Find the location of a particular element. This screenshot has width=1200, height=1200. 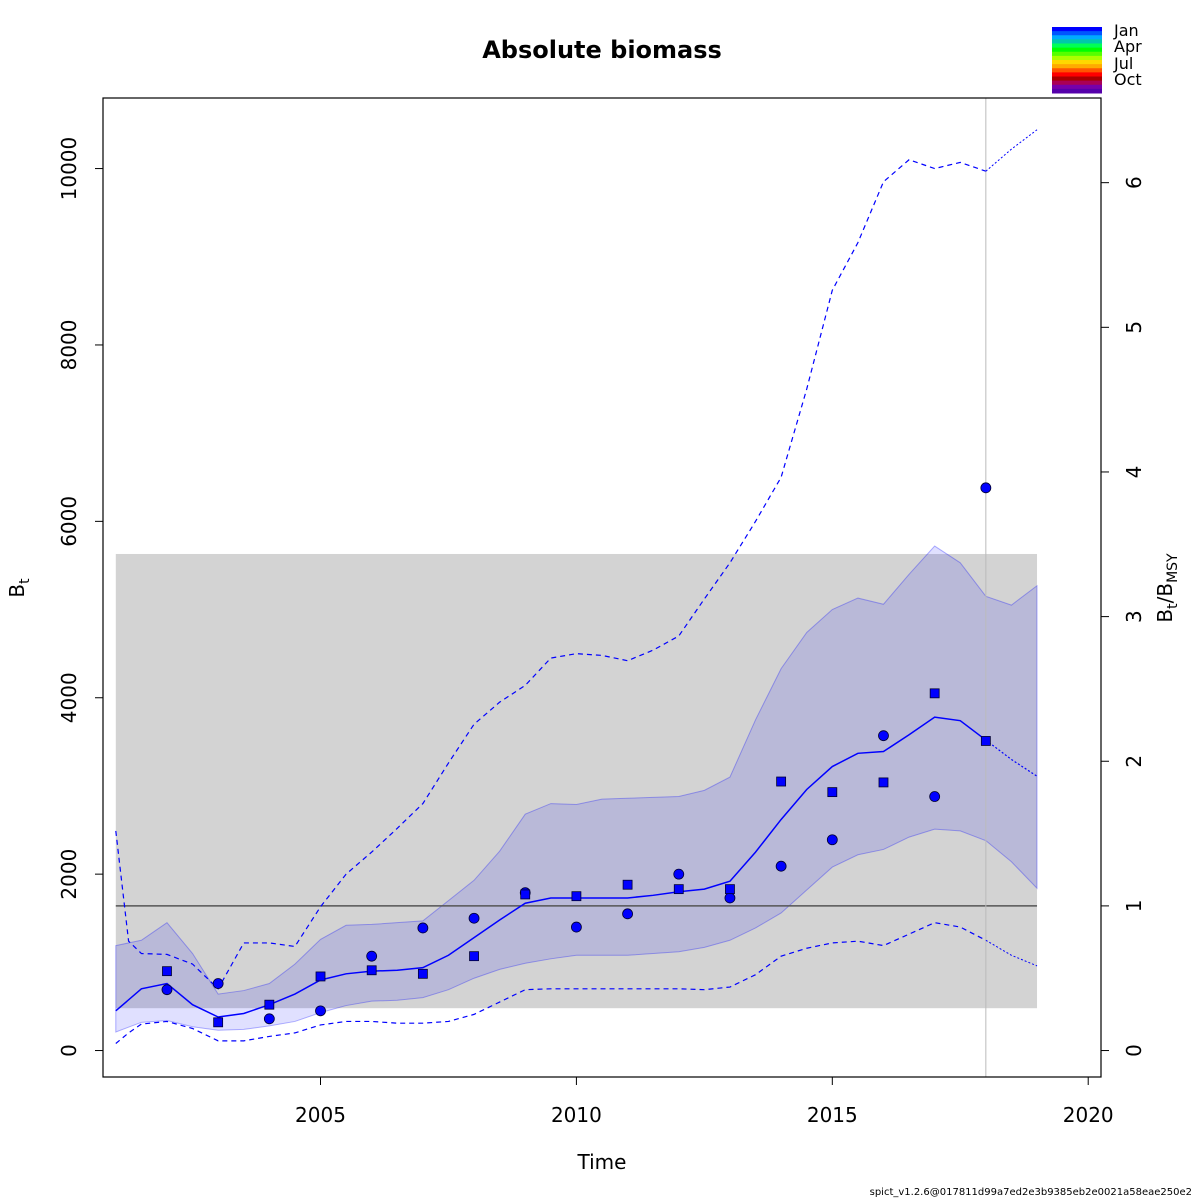

legend-label: Apr is located at coordinates (1128, 46).